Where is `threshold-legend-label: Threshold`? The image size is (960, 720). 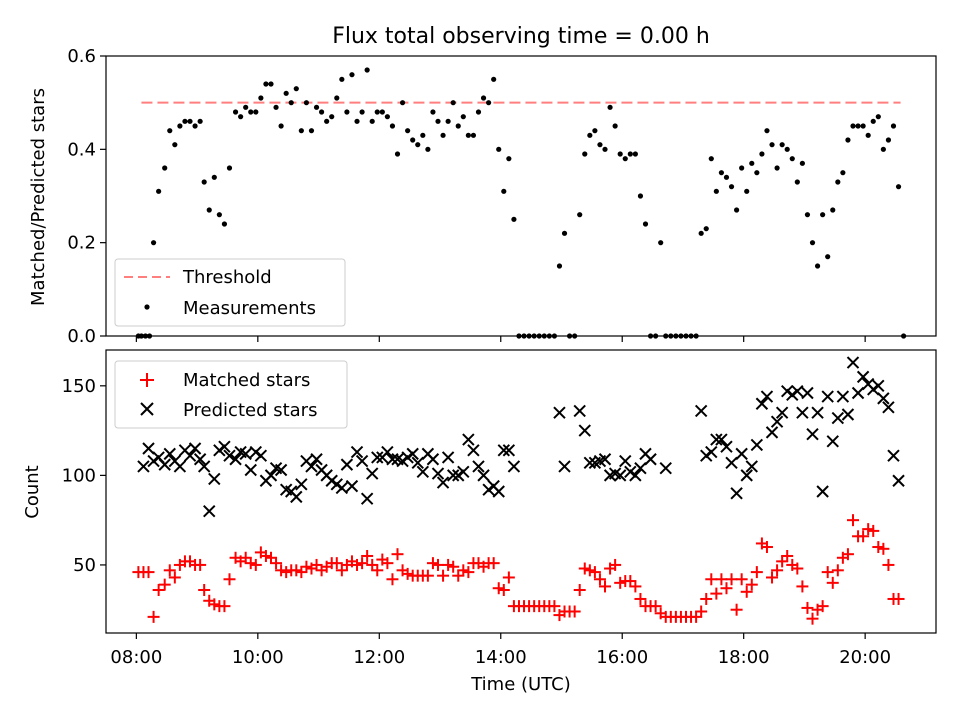 threshold-legend-label: Threshold is located at coordinates (227, 277).